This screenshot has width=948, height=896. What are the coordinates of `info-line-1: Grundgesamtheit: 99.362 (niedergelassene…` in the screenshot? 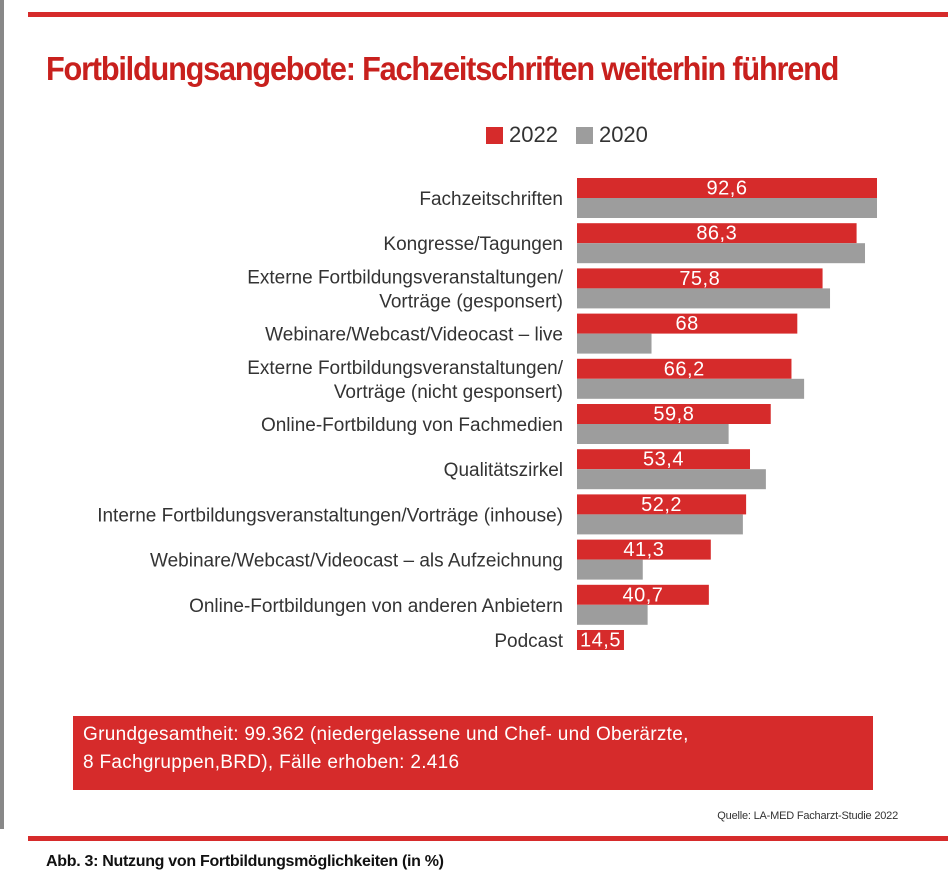 It's located at (386, 734).